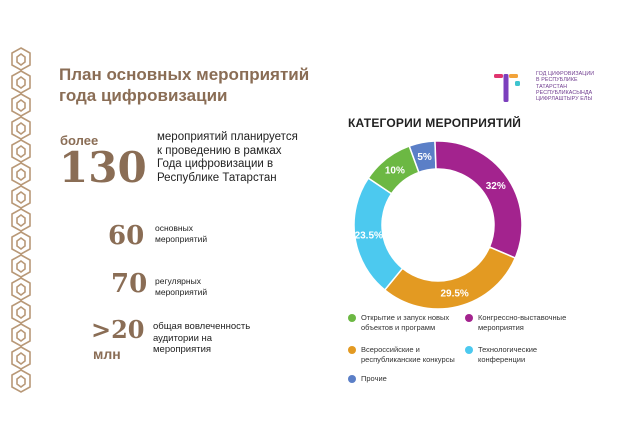 The height and width of the screenshot is (440, 620). Describe the element at coordinates (182, 349) in the screenshot. I see `stat-4-desc-line: мероприятия` at that location.